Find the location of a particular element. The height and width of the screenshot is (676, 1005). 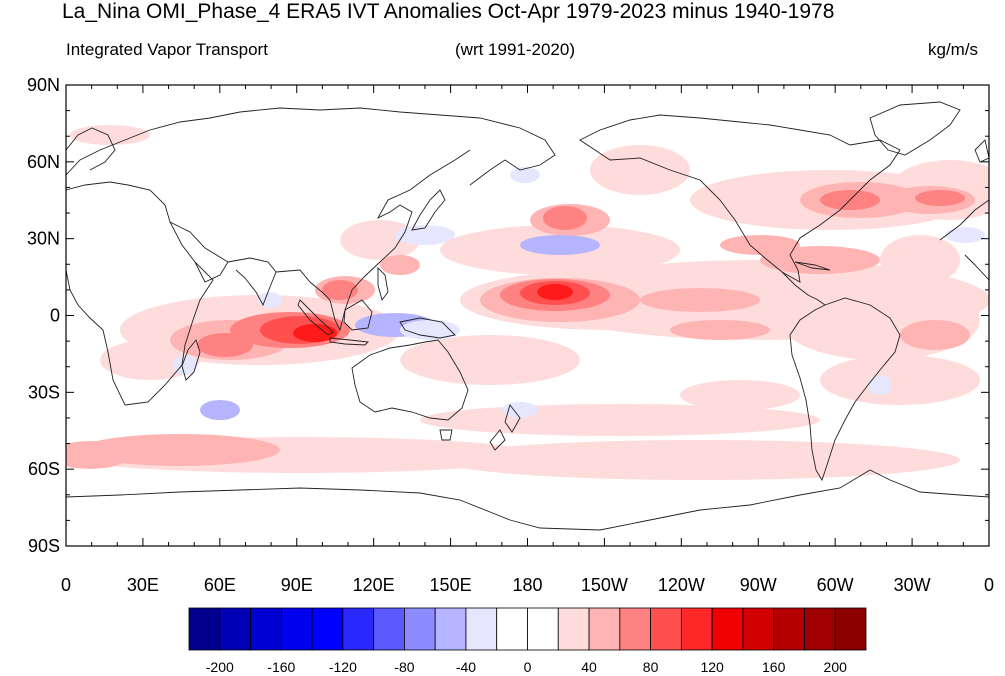

coast-philippines is located at coordinates (383, 284).